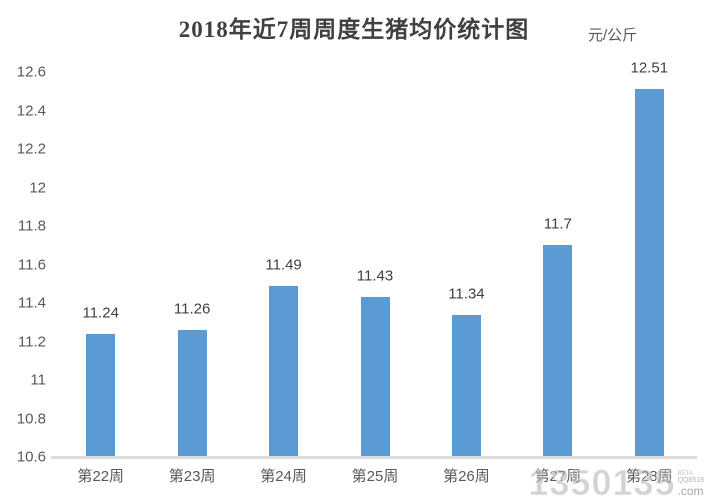 The height and width of the screenshot is (498, 708). I want to click on y-axis-tick-label: 12.4, so click(31, 110).